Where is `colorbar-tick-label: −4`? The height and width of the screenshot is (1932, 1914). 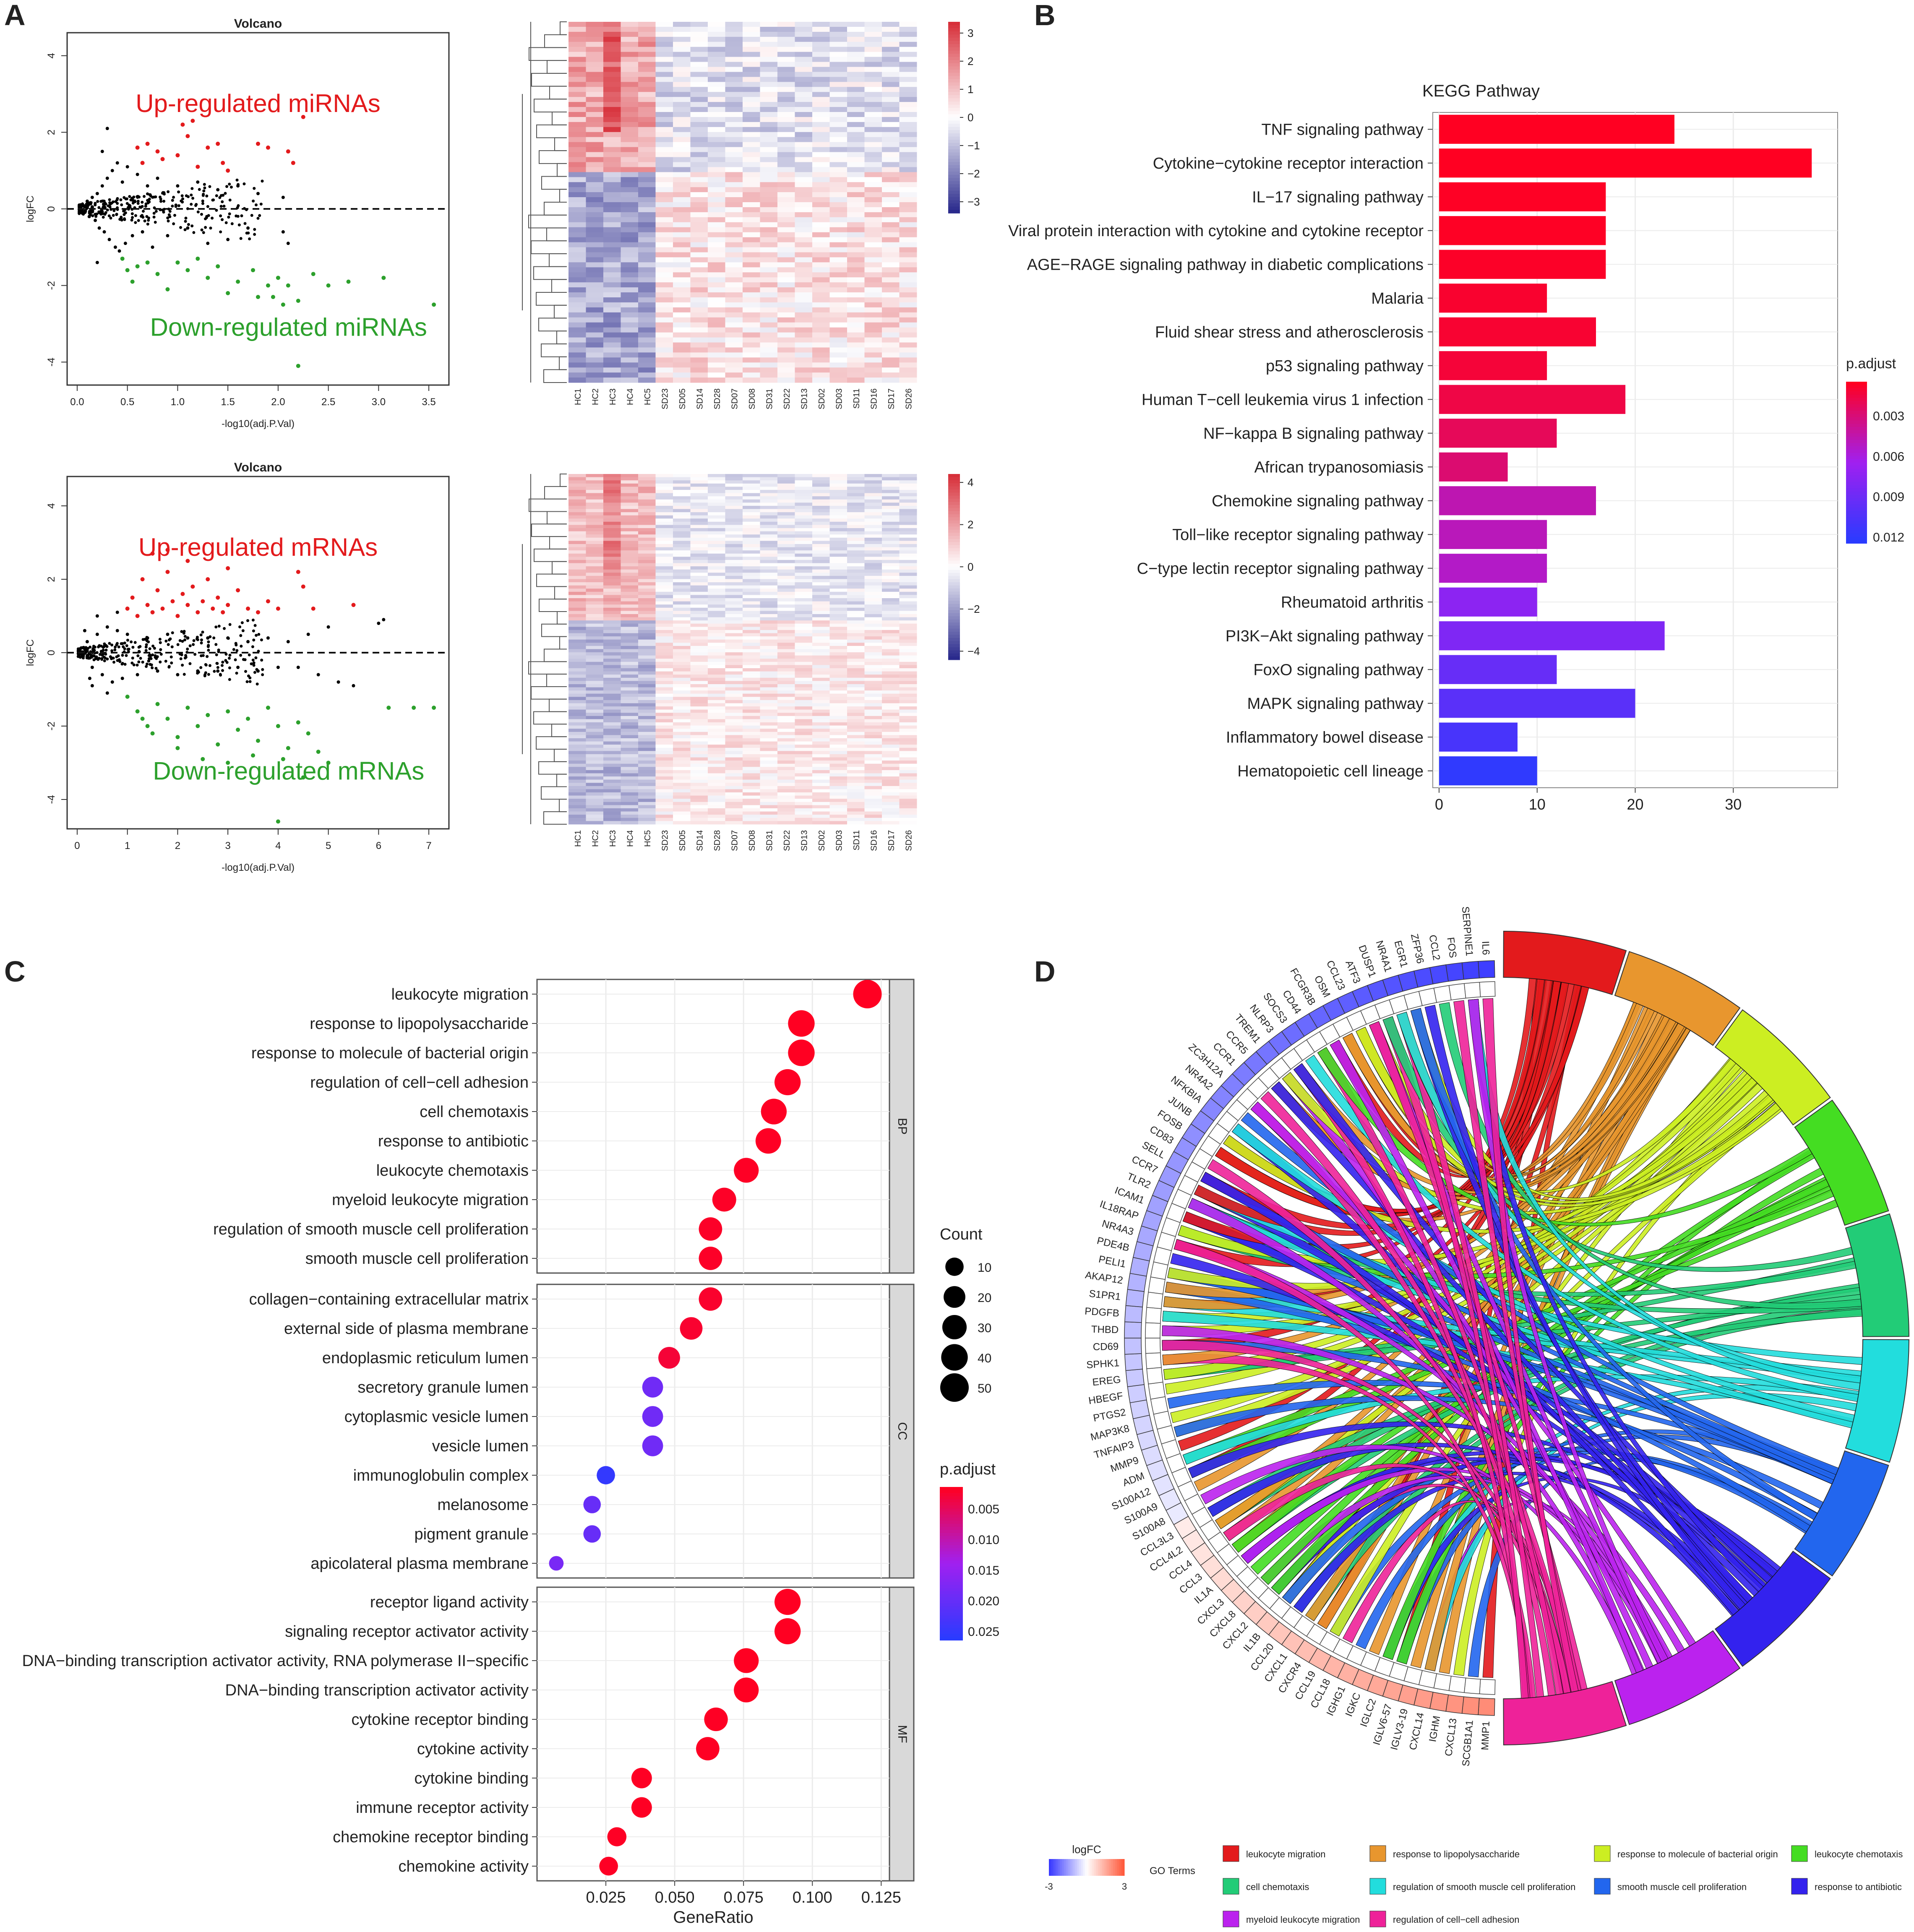 colorbar-tick-label: −4 is located at coordinates (973, 651).